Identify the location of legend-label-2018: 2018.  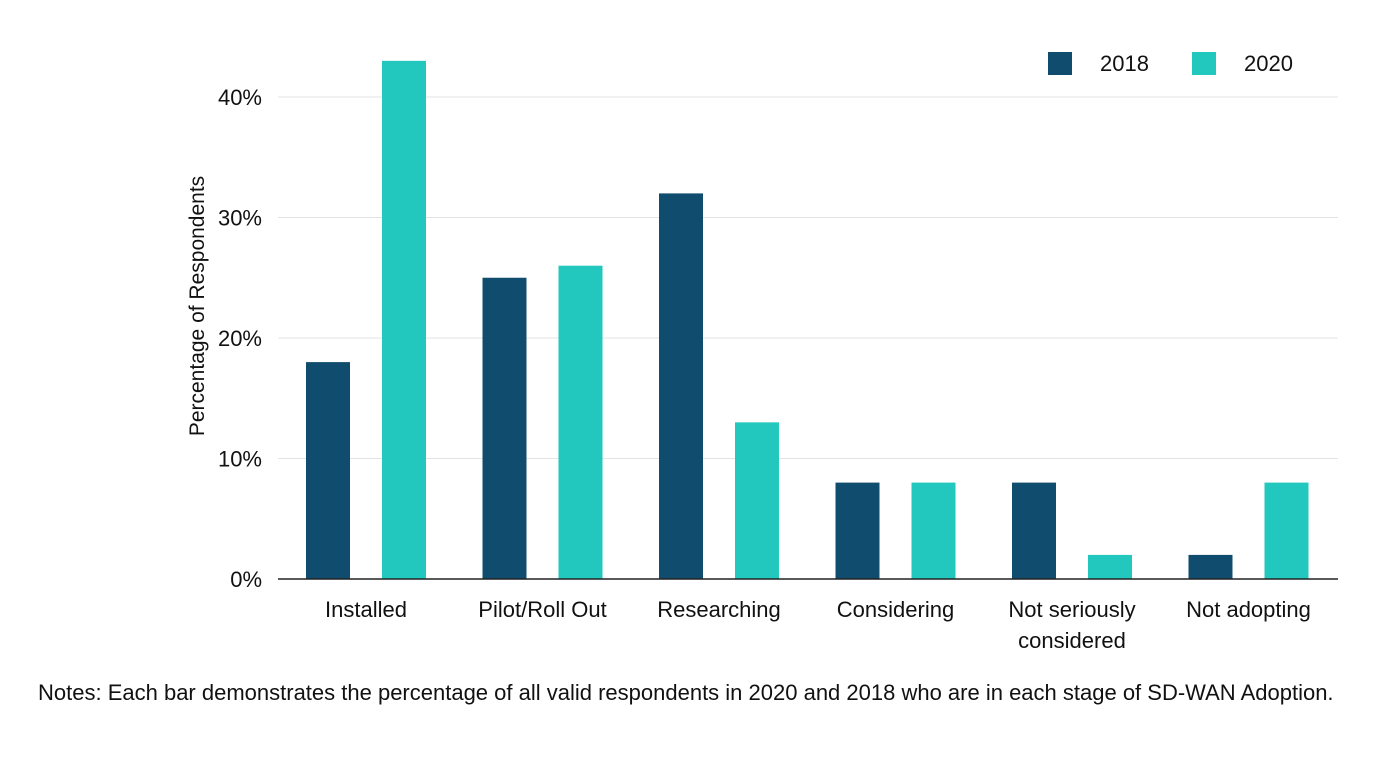
(1124, 63).